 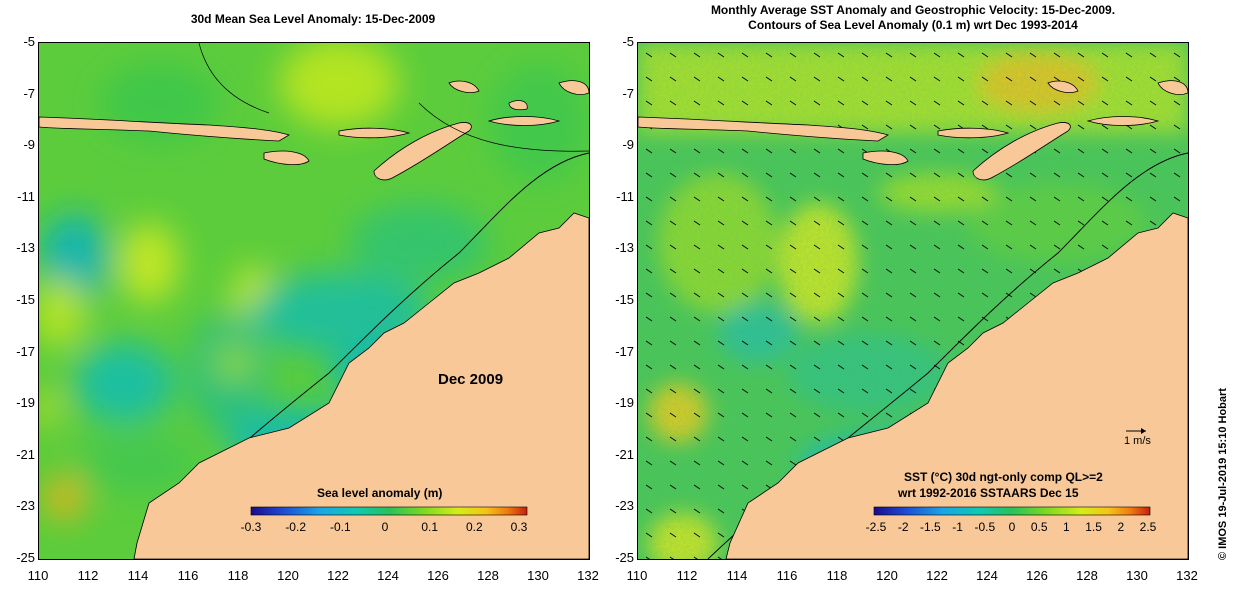 What do you see at coordinates (519, 527) in the screenshot?
I see `colorbar-tick-label: 0.3` at bounding box center [519, 527].